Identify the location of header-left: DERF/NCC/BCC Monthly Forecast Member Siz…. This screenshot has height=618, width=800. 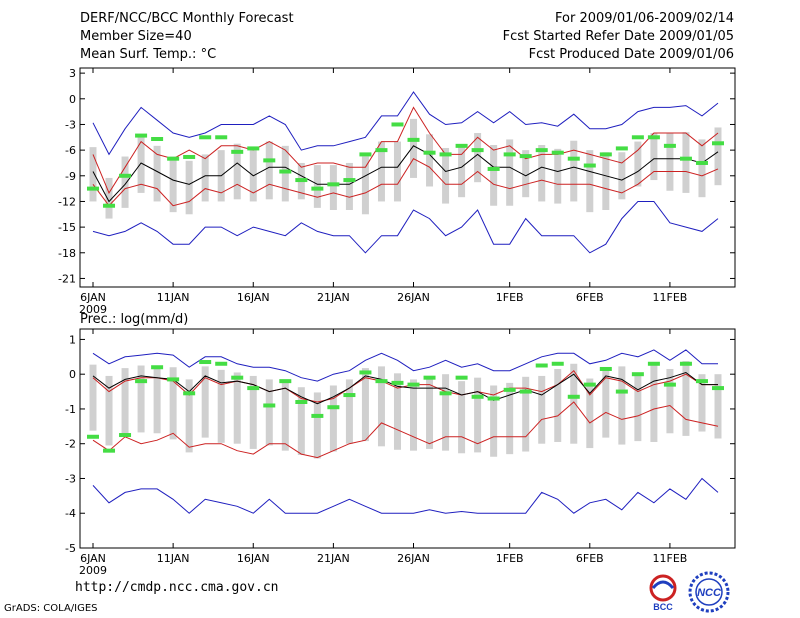
(187, 37).